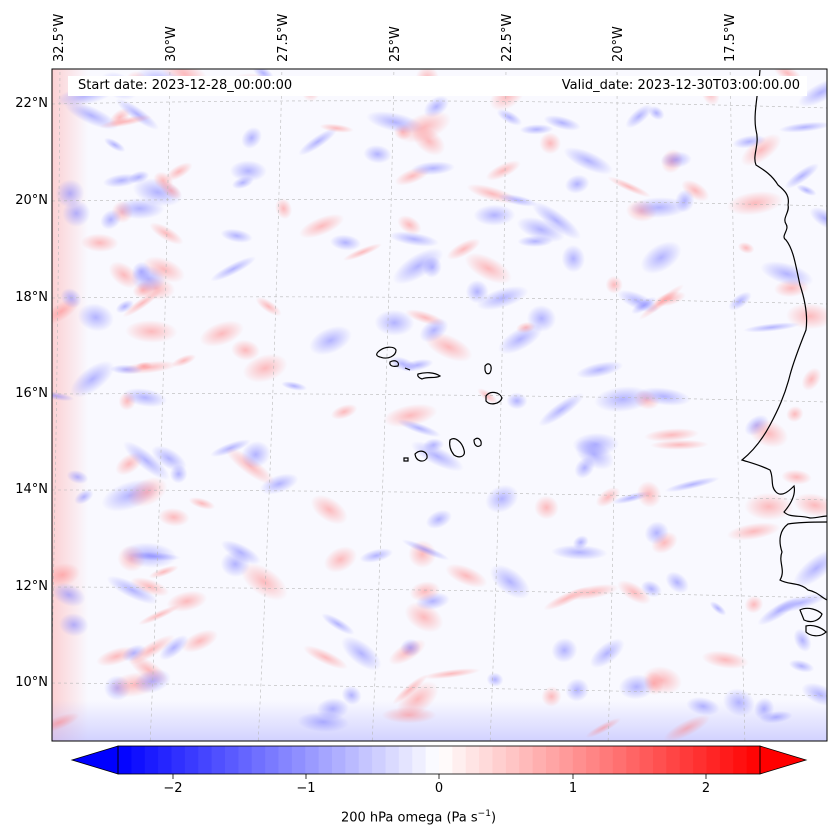 The width and height of the screenshot is (837, 839). Describe the element at coordinates (31, 297) in the screenshot. I see `lat-tick-label: 18°N` at that location.